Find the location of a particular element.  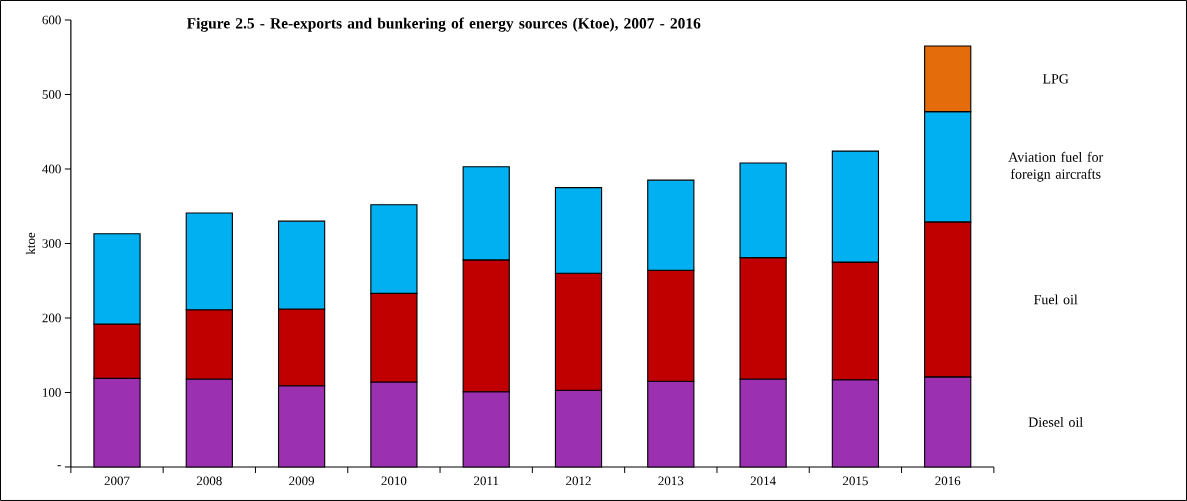

x-tick-label: 2011 is located at coordinates (486, 481).